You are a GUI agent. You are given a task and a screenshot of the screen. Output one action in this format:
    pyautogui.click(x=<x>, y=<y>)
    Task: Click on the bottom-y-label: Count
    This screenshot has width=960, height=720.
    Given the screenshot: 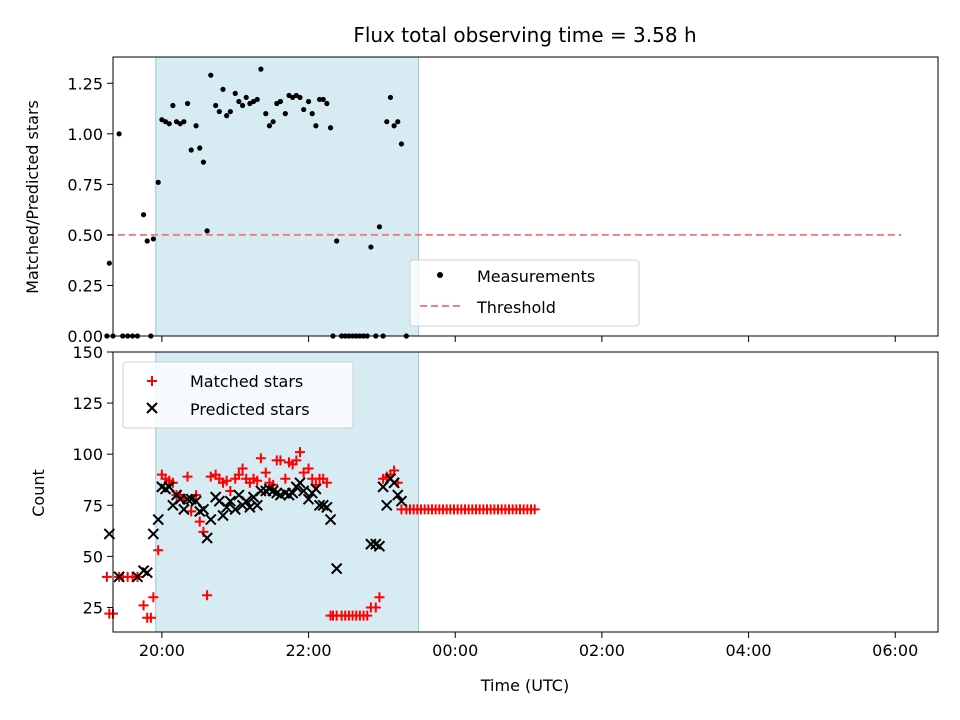 What is the action you would take?
    pyautogui.click(x=38, y=493)
    